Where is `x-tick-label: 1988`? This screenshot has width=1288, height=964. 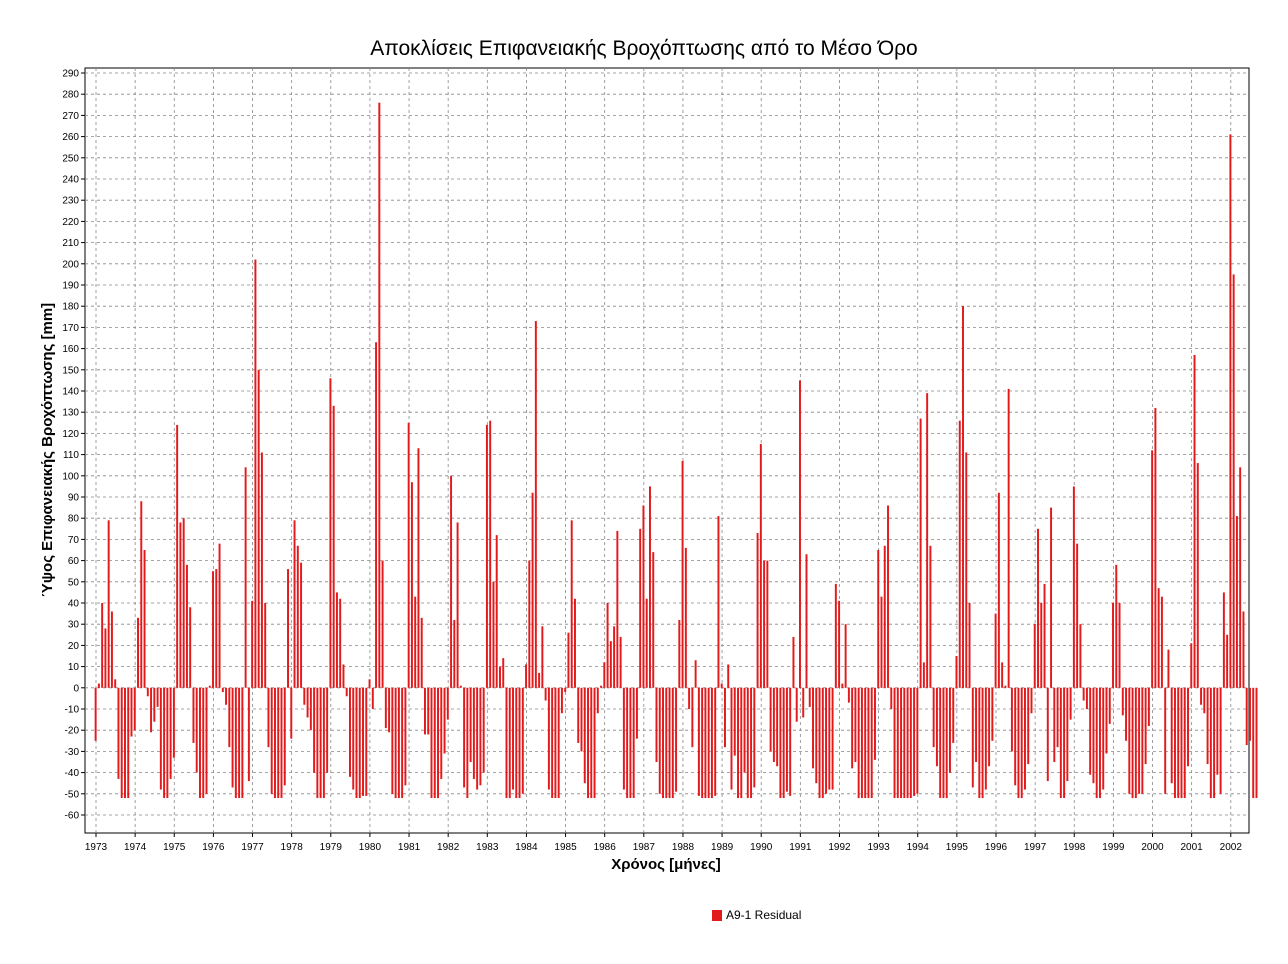 x-tick-label: 1988 is located at coordinates (683, 847).